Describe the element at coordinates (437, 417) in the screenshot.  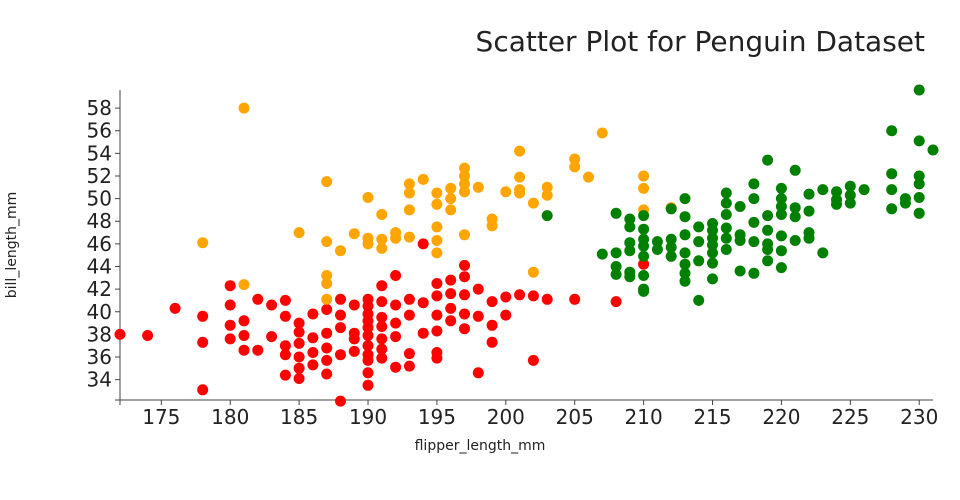
I see `x-tick-label: 195` at that location.